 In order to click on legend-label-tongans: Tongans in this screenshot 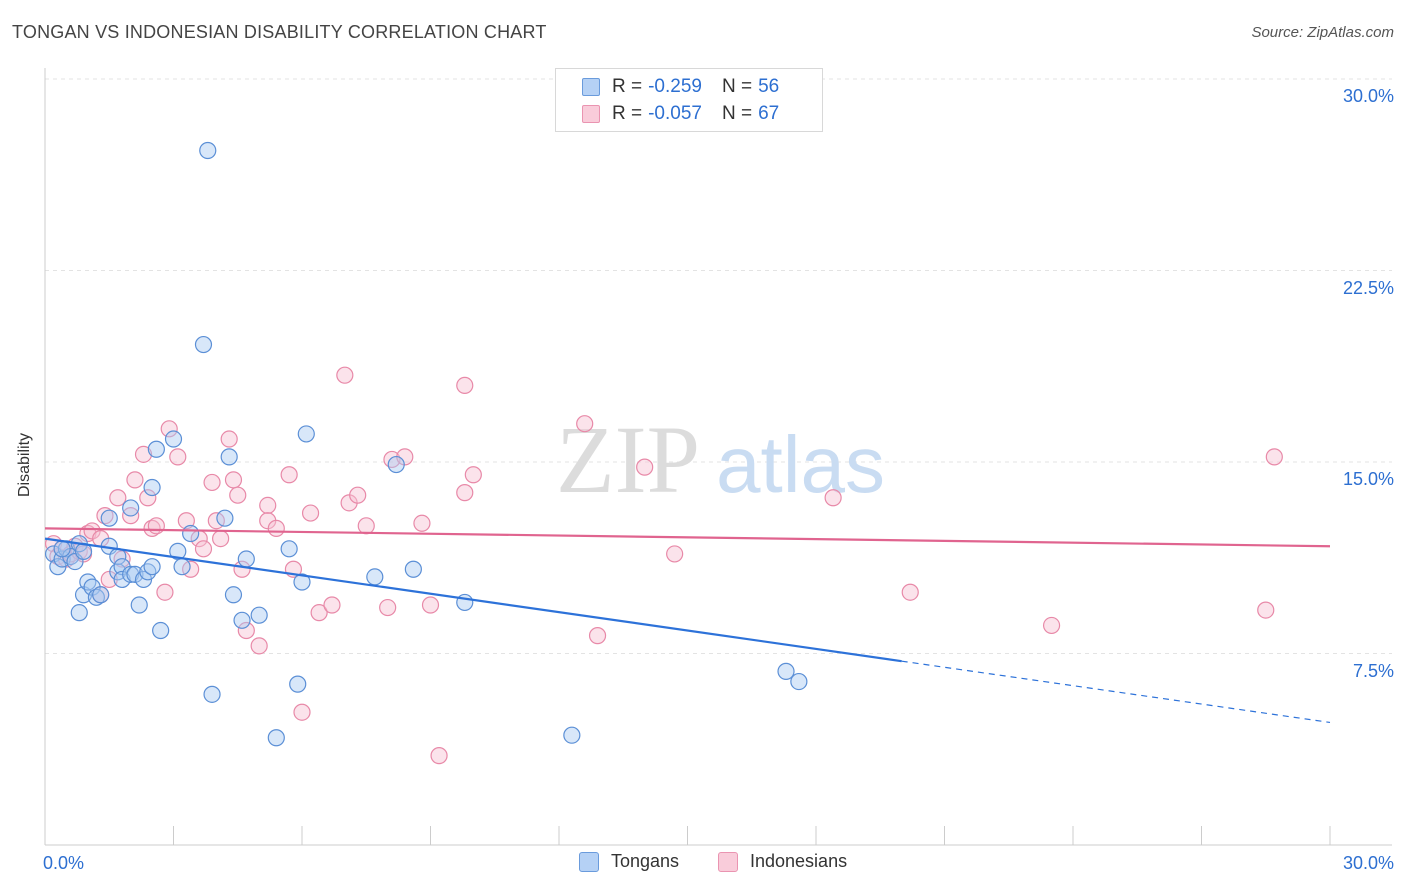, I will do `click(645, 861)`.